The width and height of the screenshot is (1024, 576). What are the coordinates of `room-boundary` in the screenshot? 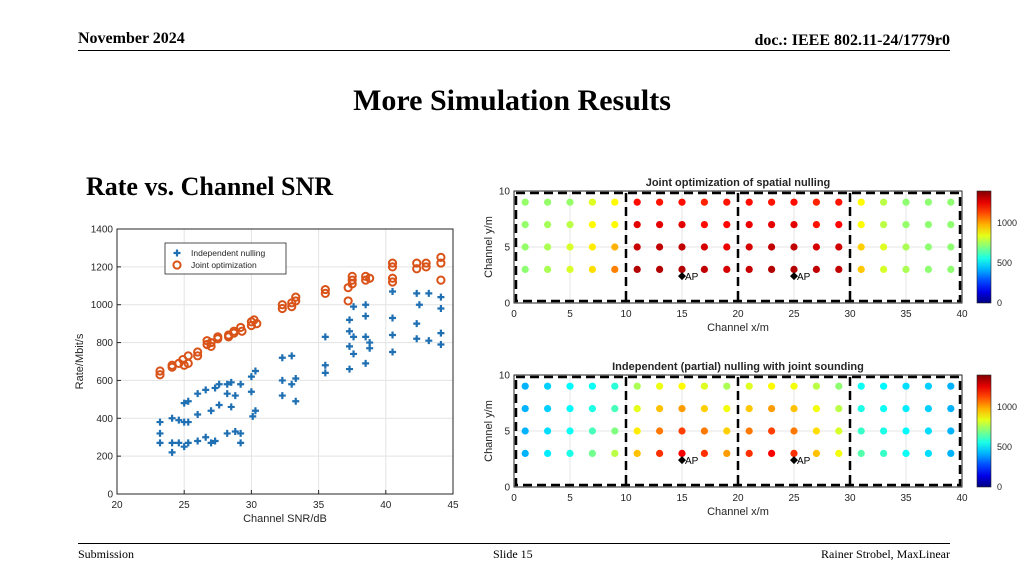 It's located at (738, 247).